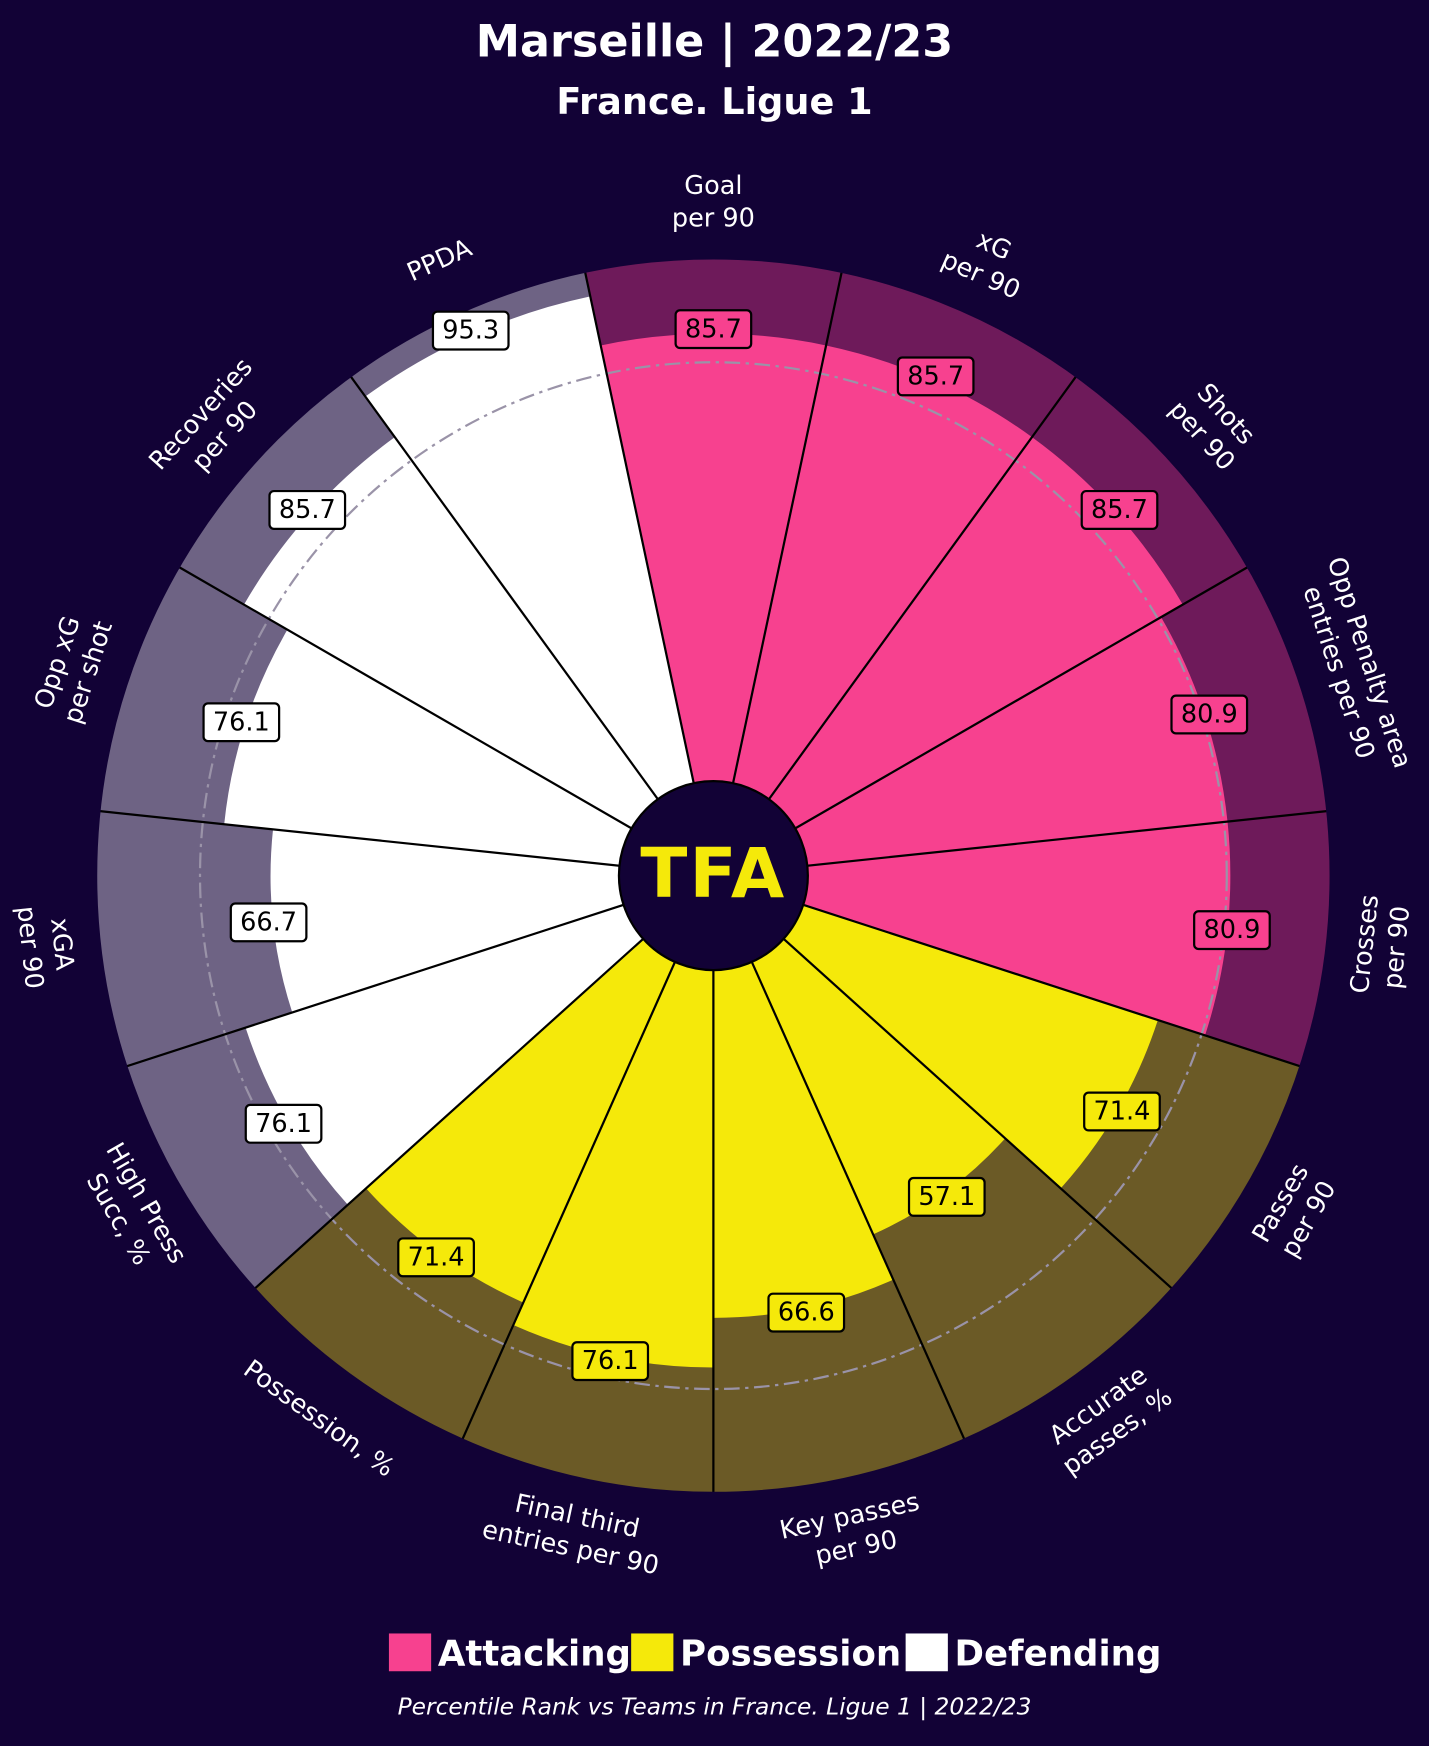 The height and width of the screenshot is (1746, 1429). Describe the element at coordinates (714, 41) in the screenshot. I see `chart-title: Marseille | 2022/23` at that location.